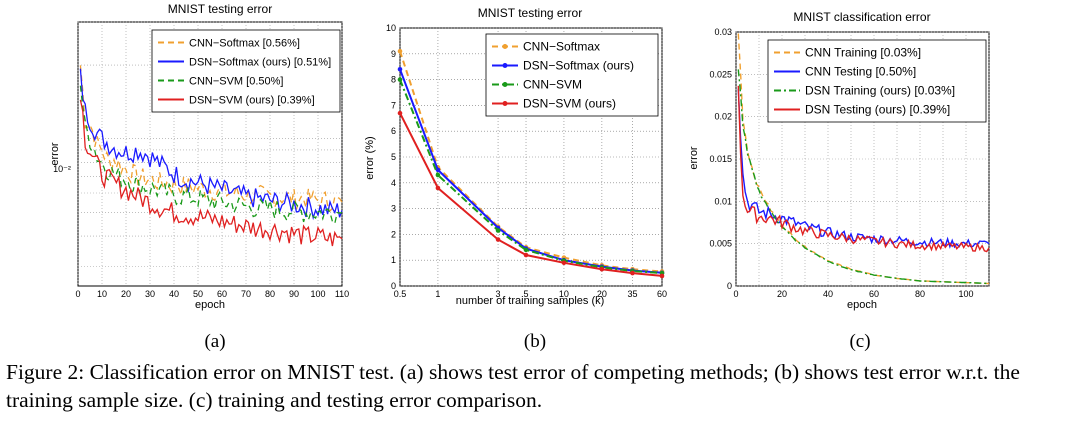 The height and width of the screenshot is (424, 1080). Describe the element at coordinates (877, 110) in the screenshot. I see `legend-entry: DSN Testing (ours) [0.39%]` at that location.